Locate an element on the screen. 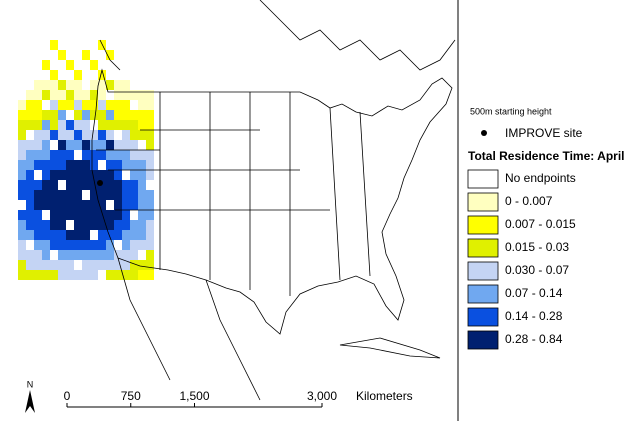  legend-label: 0.030 - 0.07 is located at coordinates (537, 270).